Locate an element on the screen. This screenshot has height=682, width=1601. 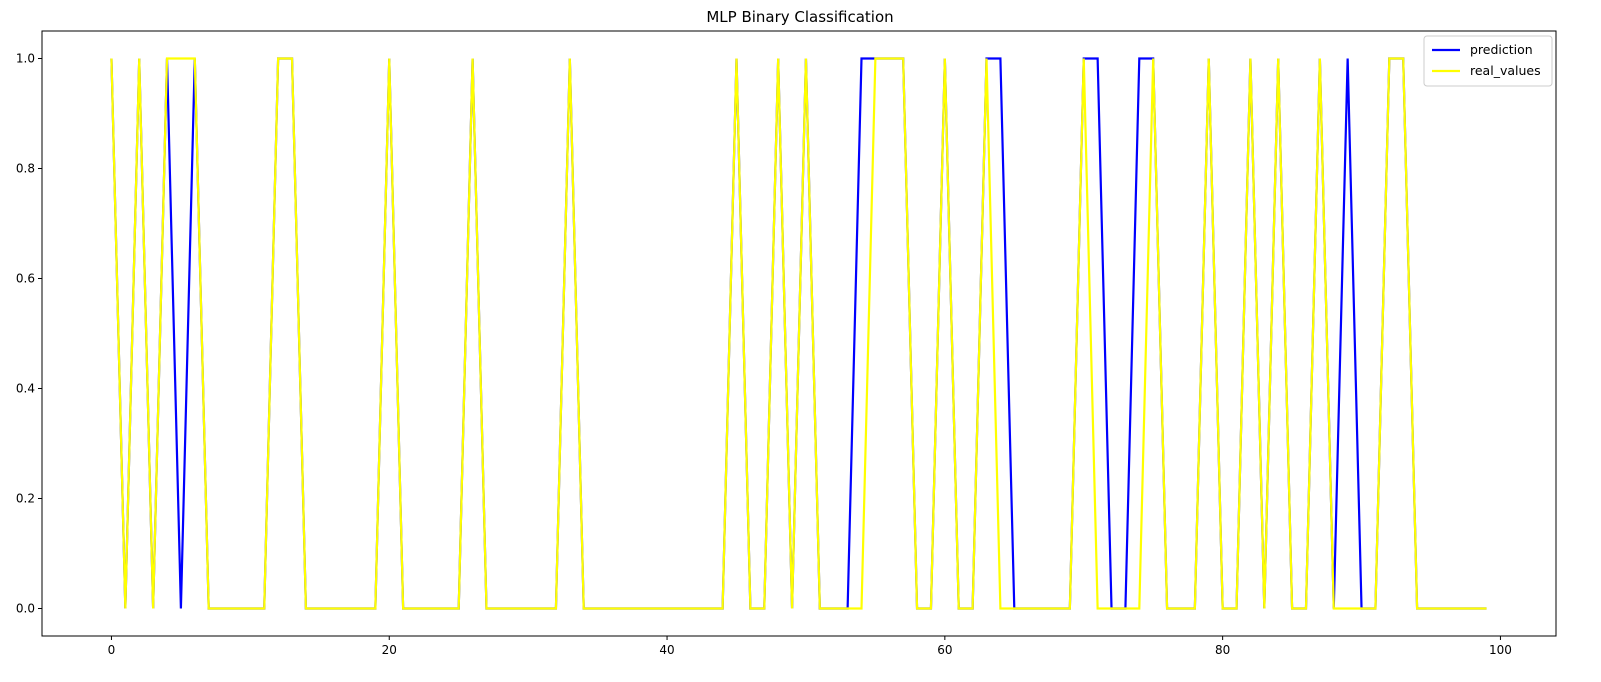
x-tick-label: 20 is located at coordinates (389, 650).